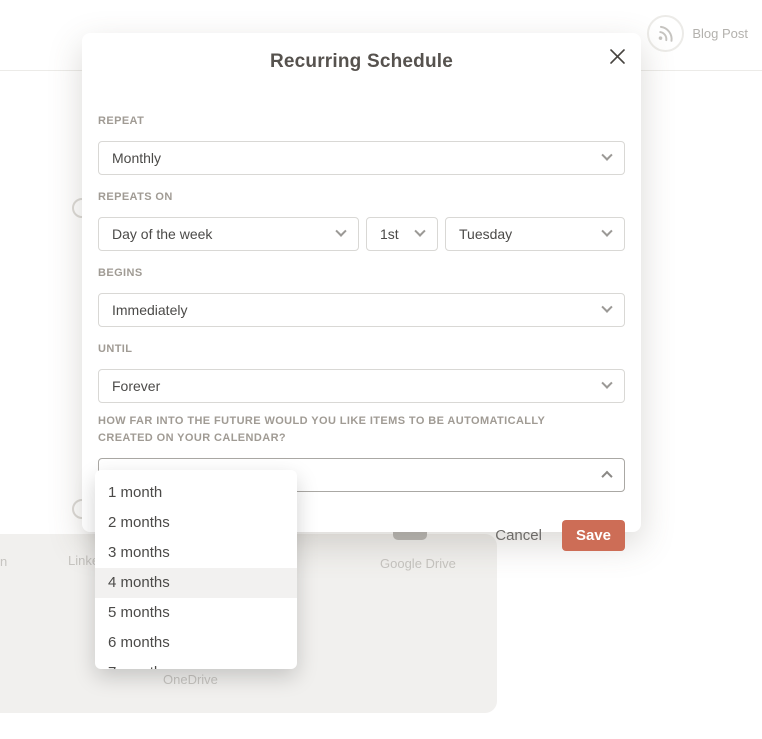 This screenshot has height=739, width=762. I want to click on repeats-on-label: REPEATS ON, so click(135, 197).